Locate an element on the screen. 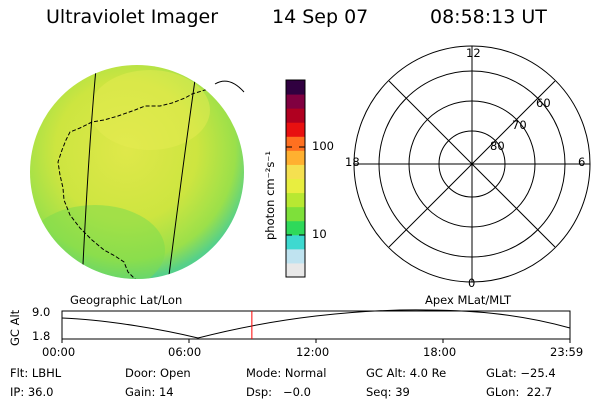  apex-label: Apex MLat/MLT is located at coordinates (468, 300).